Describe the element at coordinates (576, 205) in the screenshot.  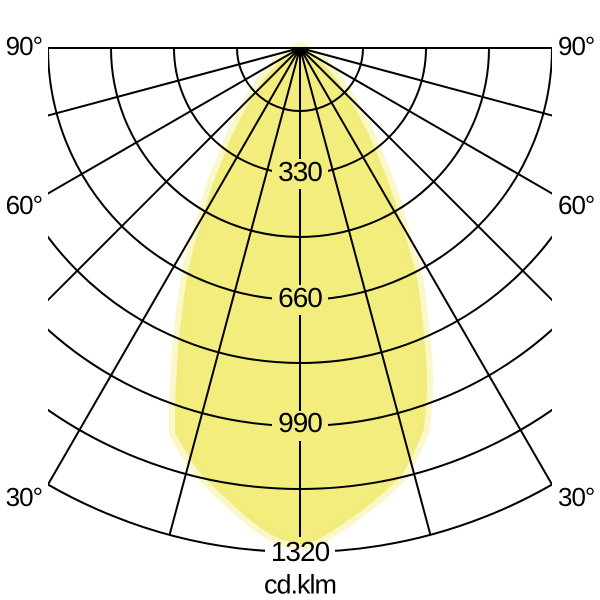
I see `angle-label-right-60: 60°` at that location.